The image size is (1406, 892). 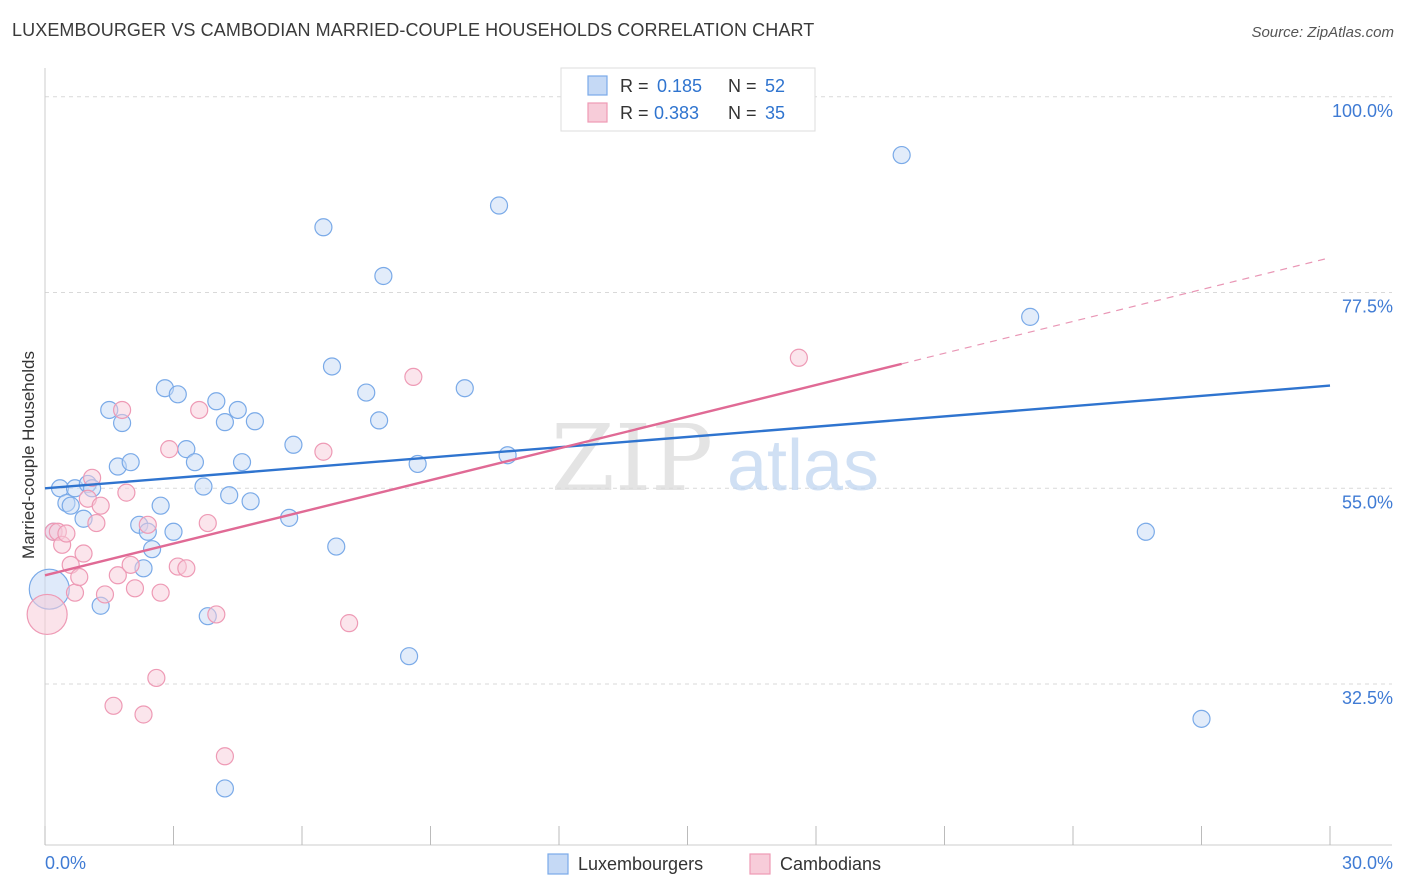 What do you see at coordinates (558, 864) in the screenshot?
I see `series-legend-swatch-luxembourgers` at bounding box center [558, 864].